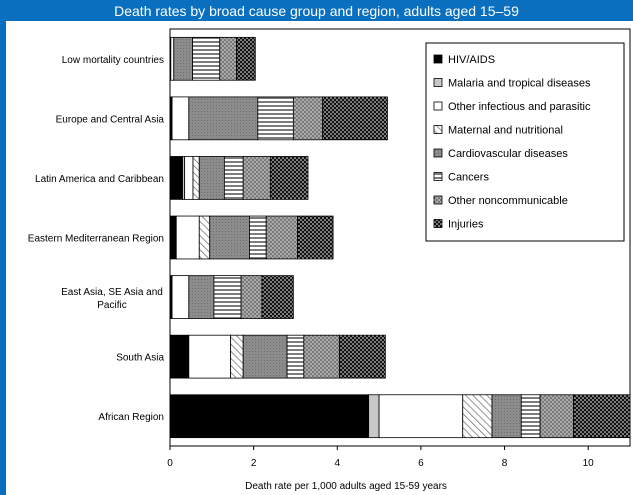 The width and height of the screenshot is (633, 495). I want to click on bar-east-asia-se-asia-and-pacific-other-noncommunicable, so click(251, 297).